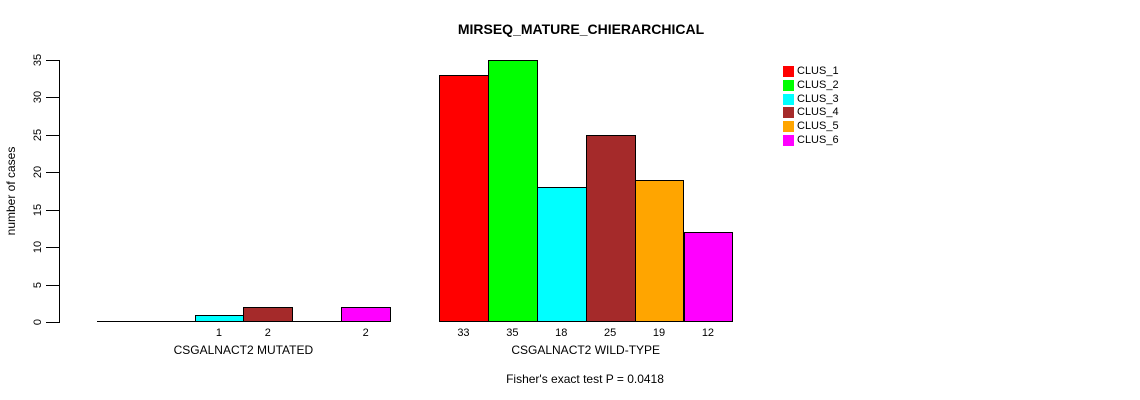  Describe the element at coordinates (659, 333) in the screenshot. I see `bar-value-label: 19` at that location.